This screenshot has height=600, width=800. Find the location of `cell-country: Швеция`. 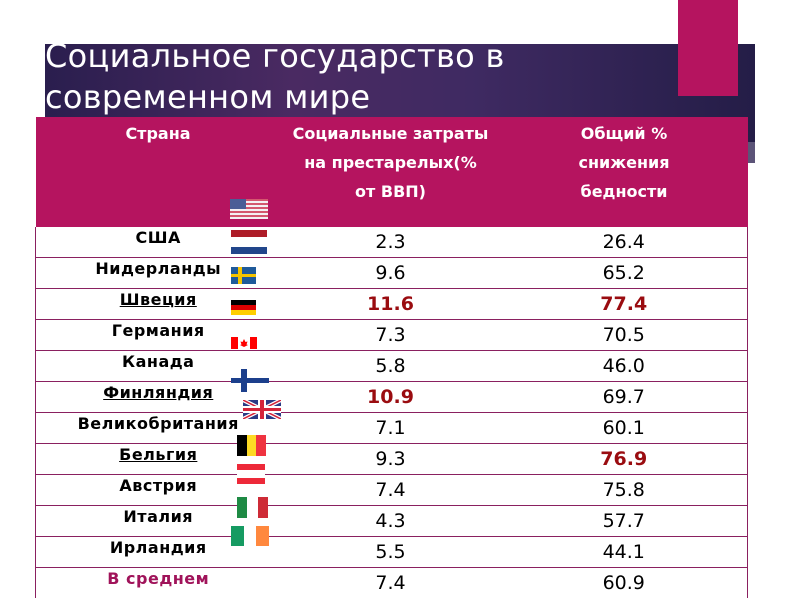

cell-country: Швеция is located at coordinates (158, 304).